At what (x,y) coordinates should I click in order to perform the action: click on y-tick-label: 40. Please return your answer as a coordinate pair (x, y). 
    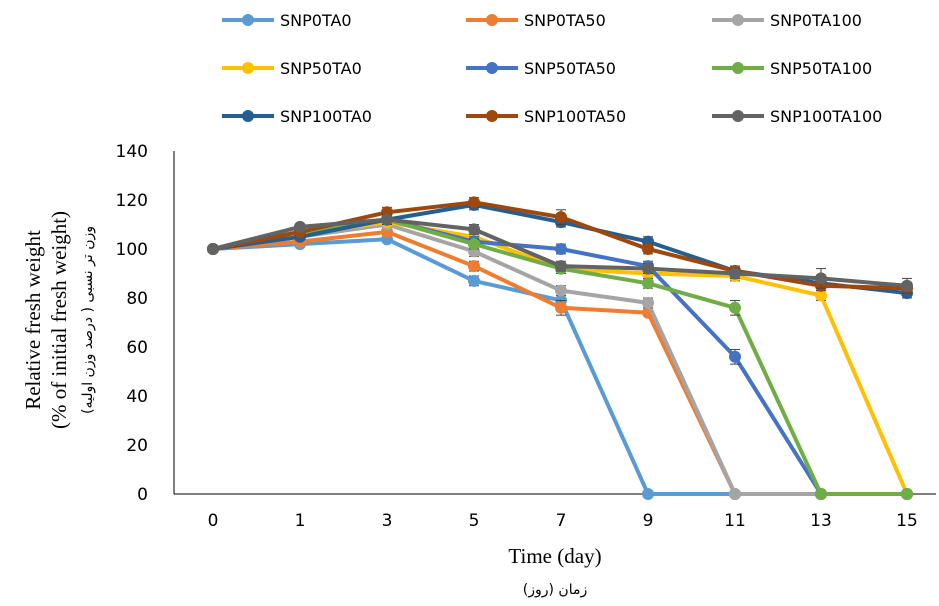
    Looking at the image, I should click on (137, 397).